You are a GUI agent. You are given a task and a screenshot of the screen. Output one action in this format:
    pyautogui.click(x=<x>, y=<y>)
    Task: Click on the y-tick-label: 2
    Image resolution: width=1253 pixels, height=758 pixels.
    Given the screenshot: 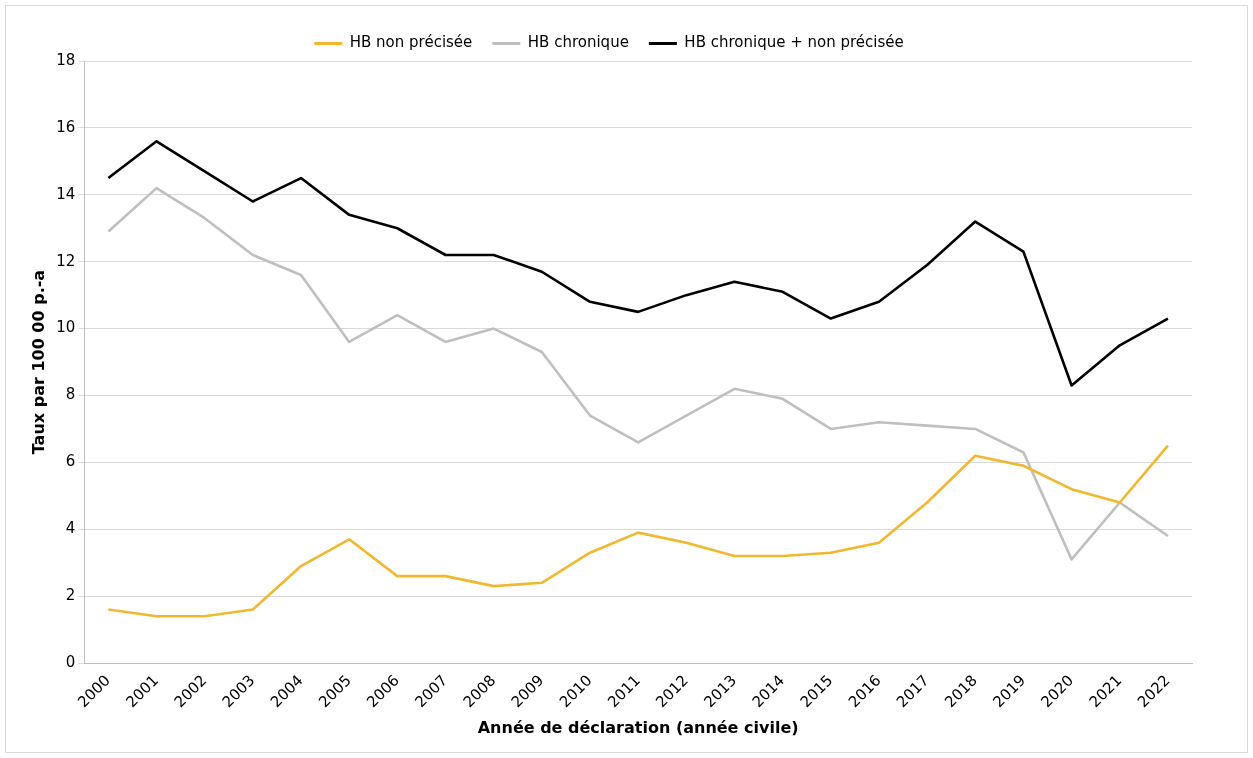 What is the action you would take?
    pyautogui.click(x=70, y=595)
    